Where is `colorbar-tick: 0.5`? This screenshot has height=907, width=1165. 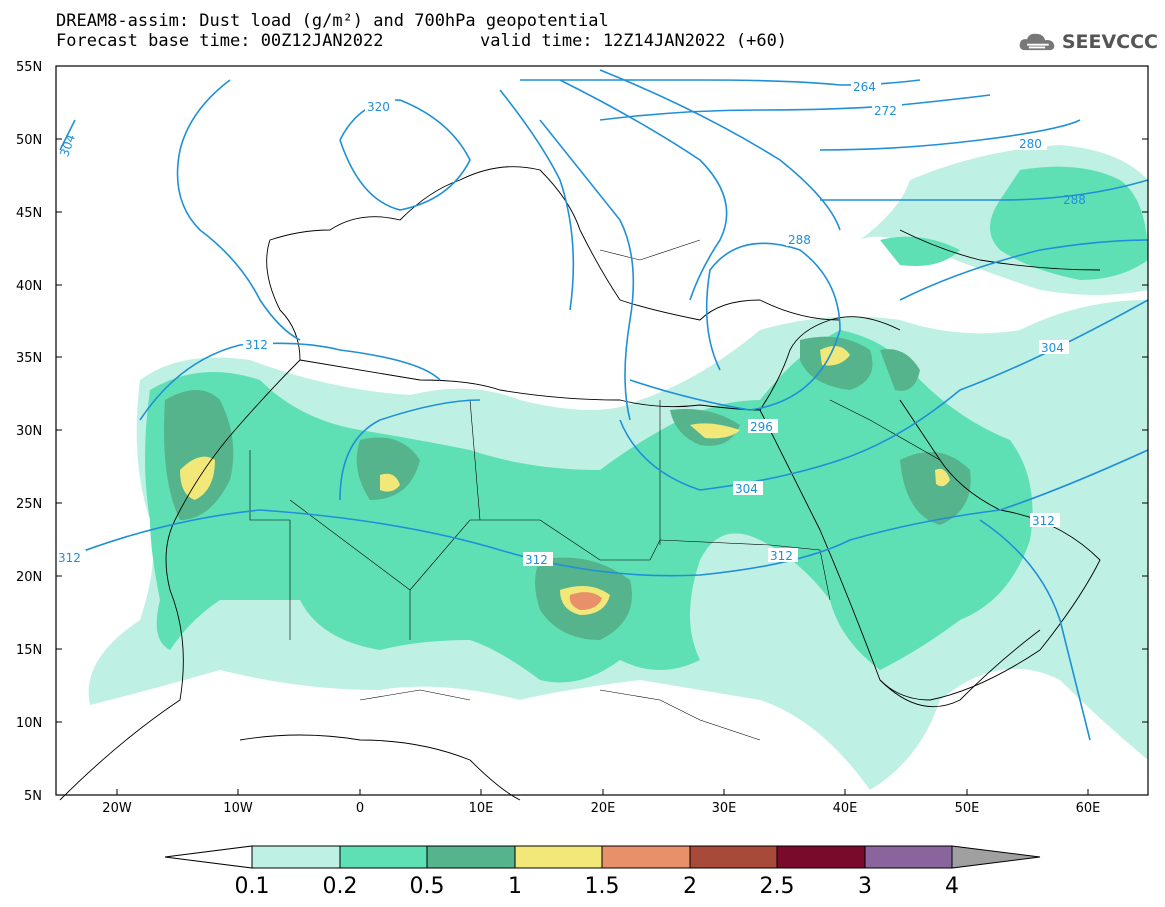
colorbar-tick: 0.5 is located at coordinates (427, 886).